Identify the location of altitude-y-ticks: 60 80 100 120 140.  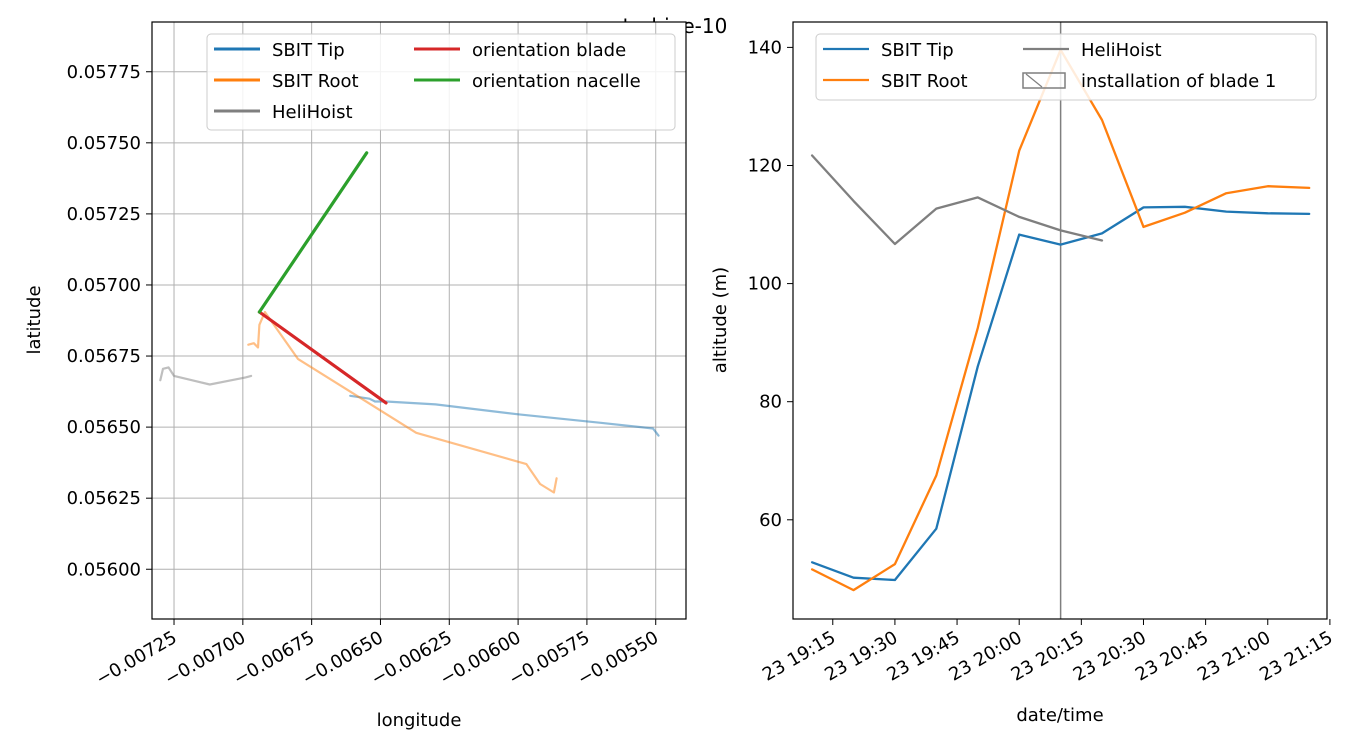
(770, 284).